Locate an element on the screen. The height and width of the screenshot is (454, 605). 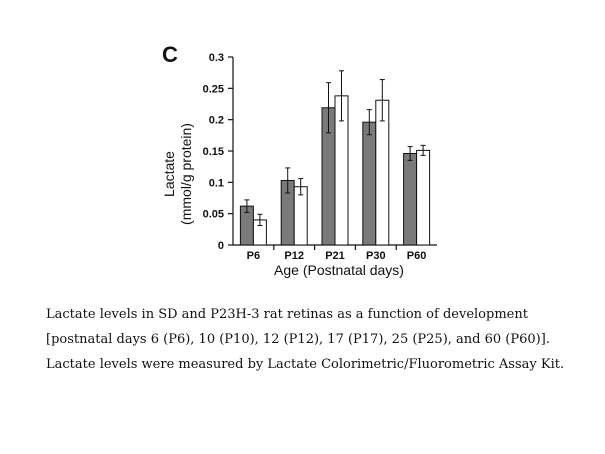
y-axis-label-line1: Lactate is located at coordinates (169, 174).